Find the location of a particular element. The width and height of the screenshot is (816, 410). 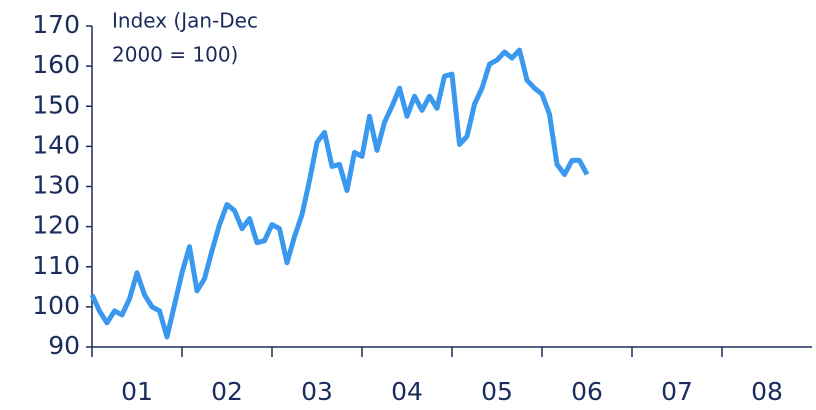

x-tick-label: 07 is located at coordinates (677, 391).